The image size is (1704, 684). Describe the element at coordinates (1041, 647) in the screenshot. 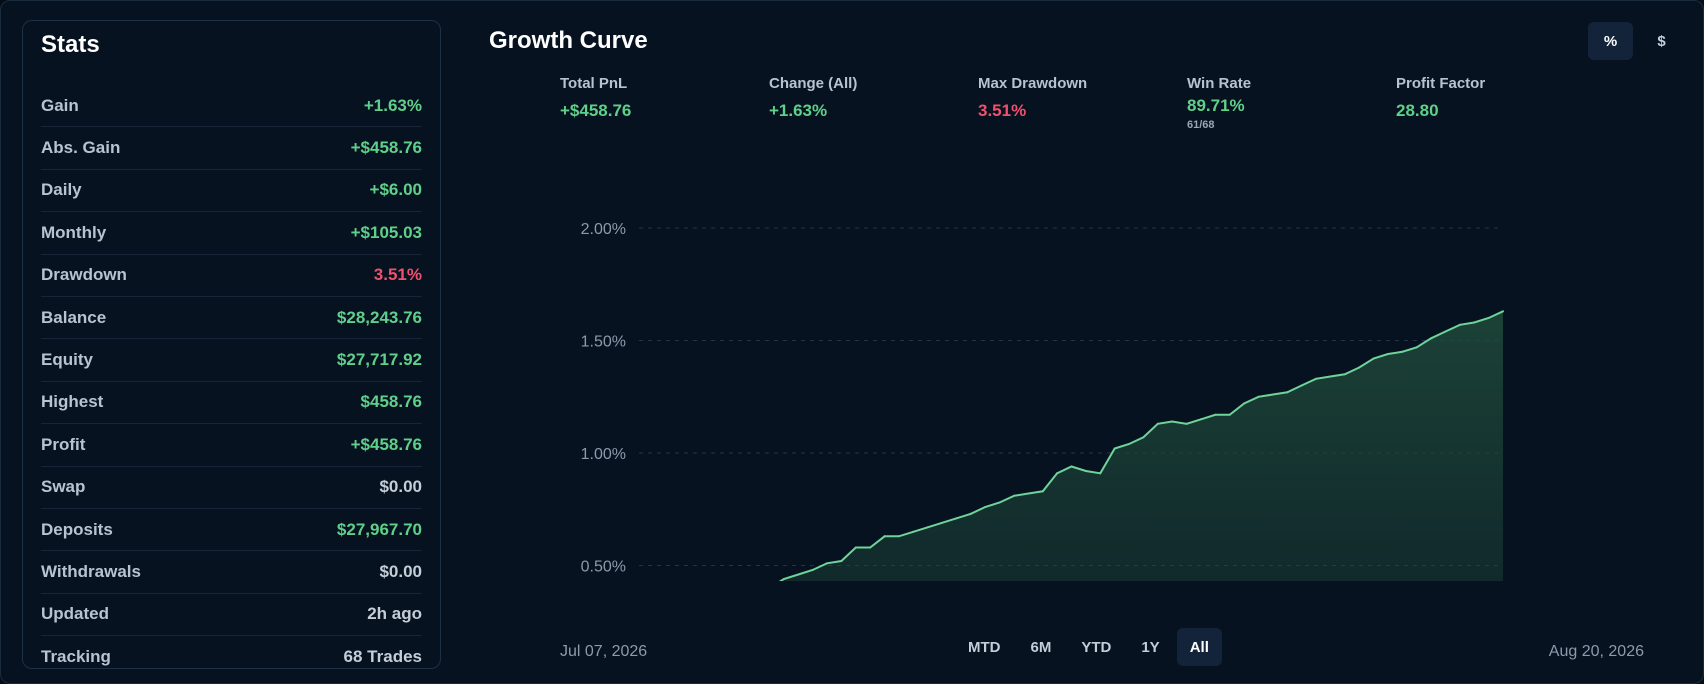

I see `range-tab-6m: 6M` at that location.